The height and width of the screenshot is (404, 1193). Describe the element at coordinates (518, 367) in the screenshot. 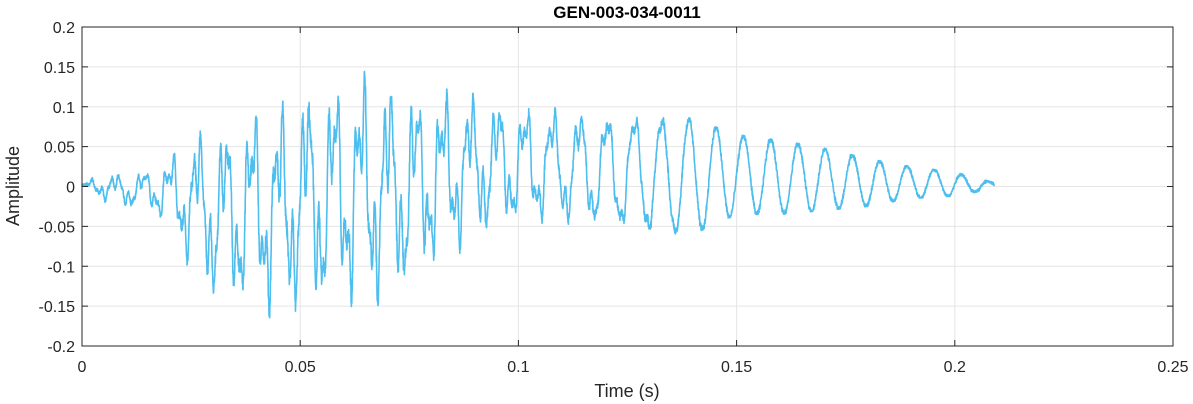

I see `x-tick-label: 0.1` at that location.